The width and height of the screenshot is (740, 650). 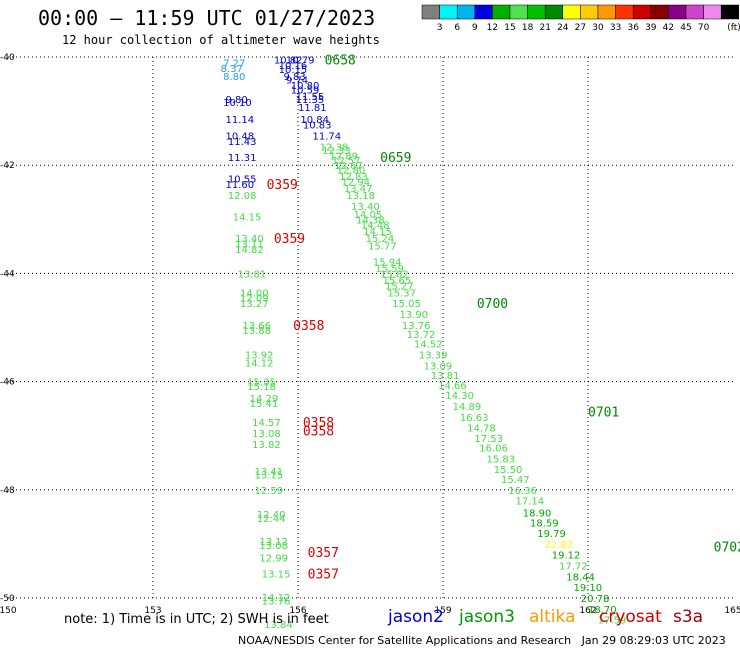 I want to click on colorbar-unit: (ft), so click(x=733, y=28).